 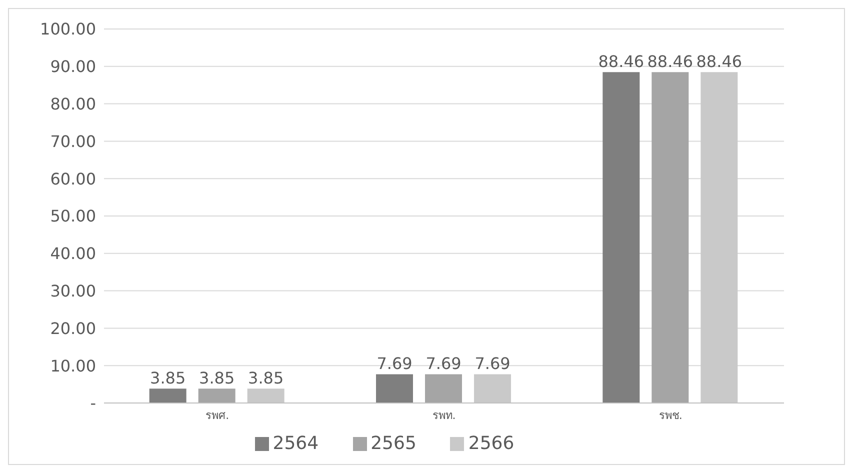 What do you see at coordinates (393, 443) in the screenshot?
I see `legend-label: 2565` at bounding box center [393, 443].